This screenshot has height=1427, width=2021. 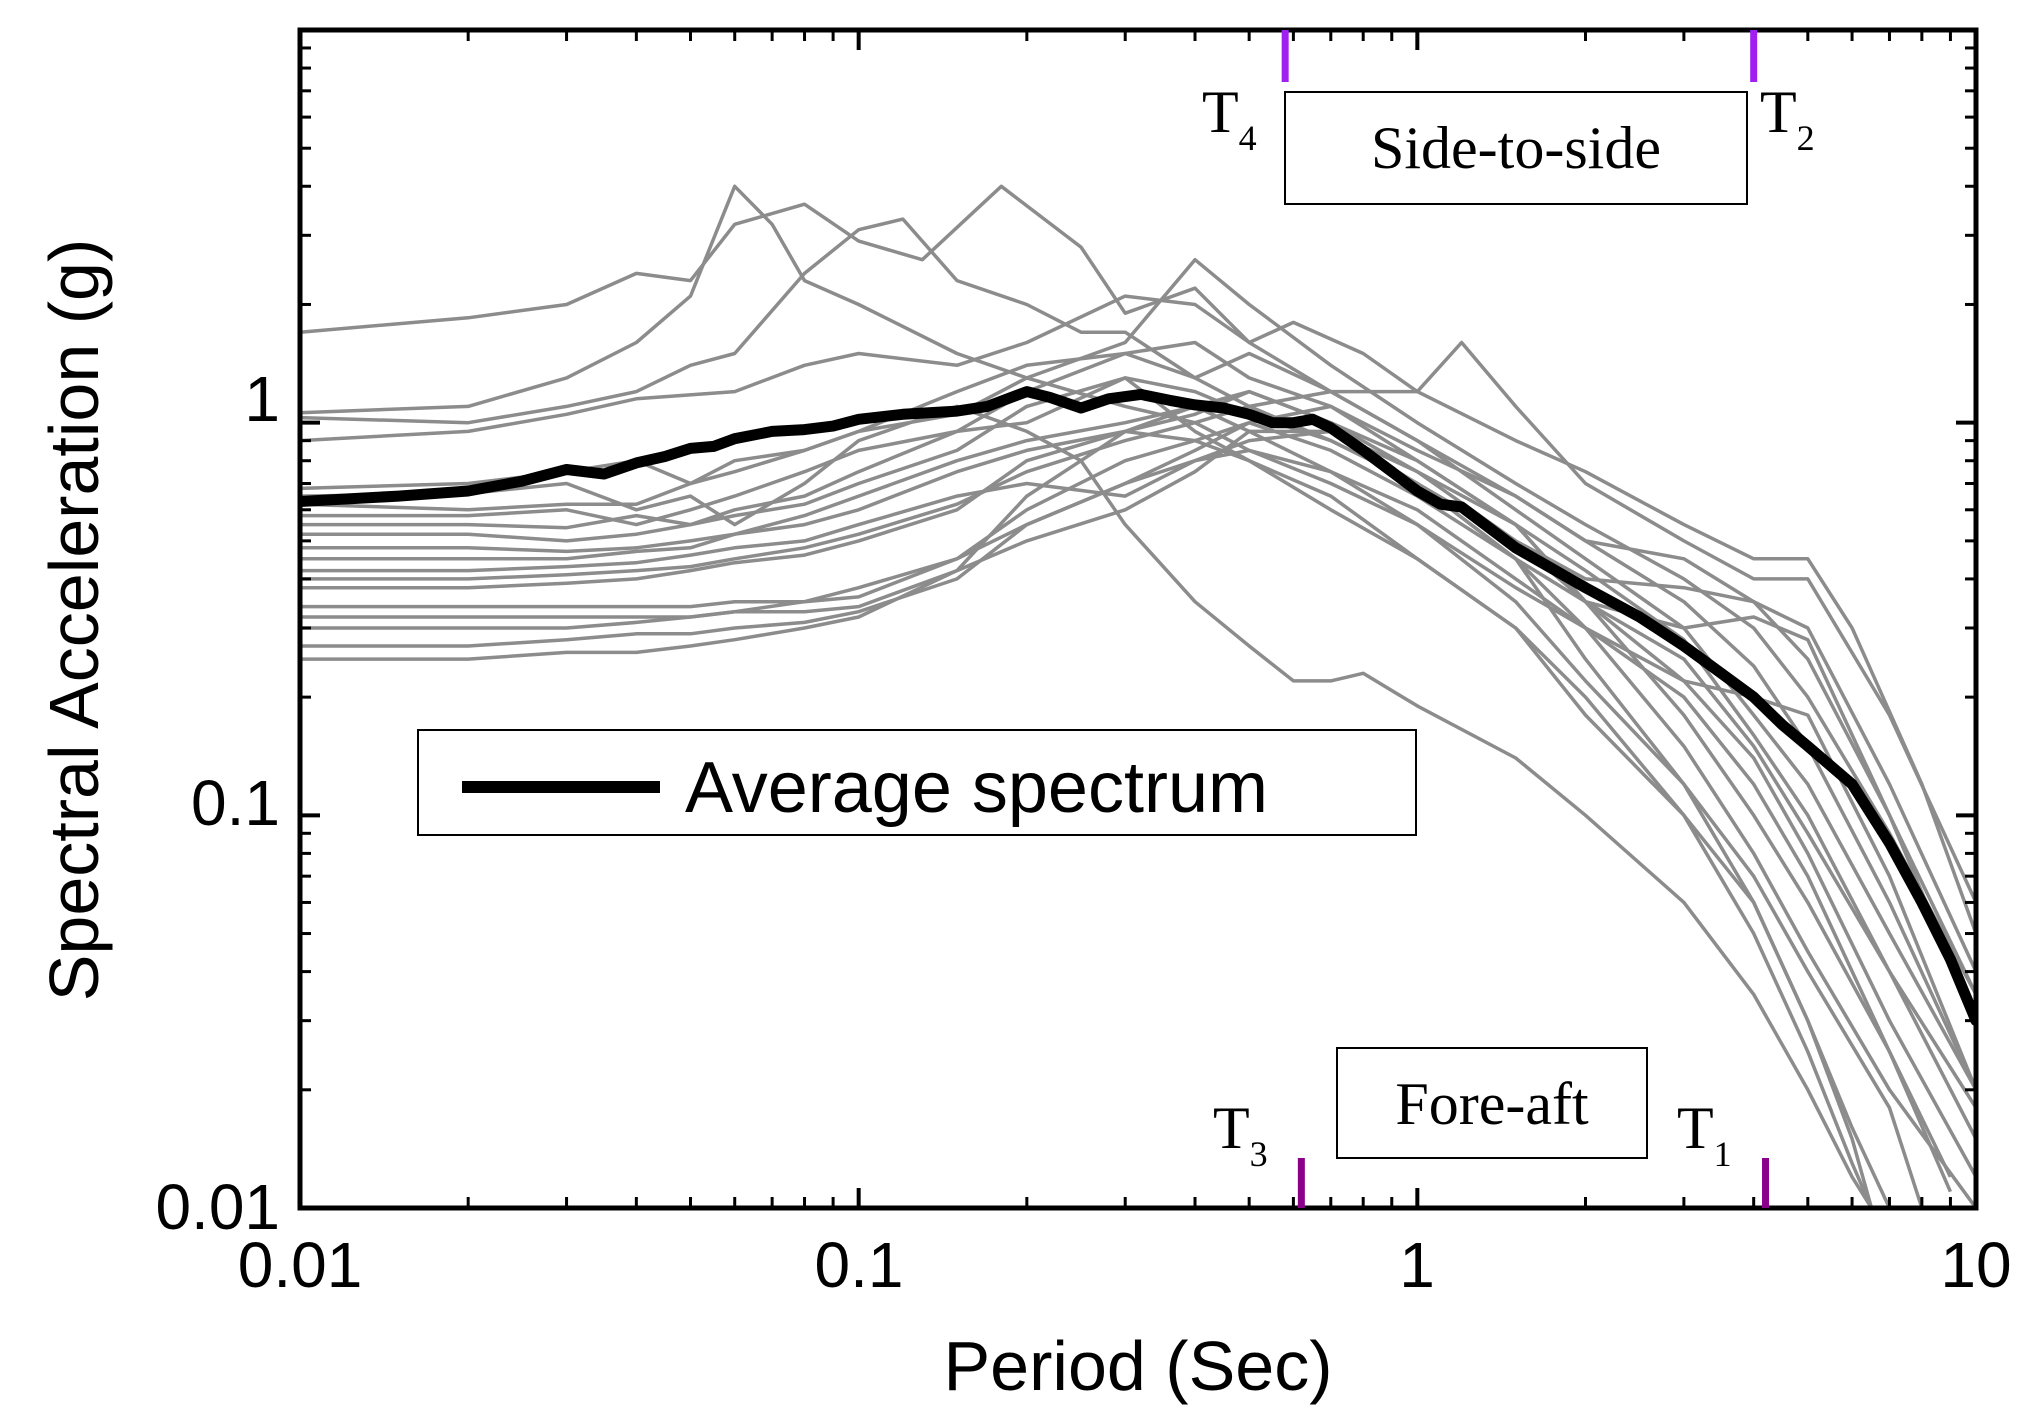 I want to click on side-to-side-label: Side-to-side, so click(x=1516, y=148).